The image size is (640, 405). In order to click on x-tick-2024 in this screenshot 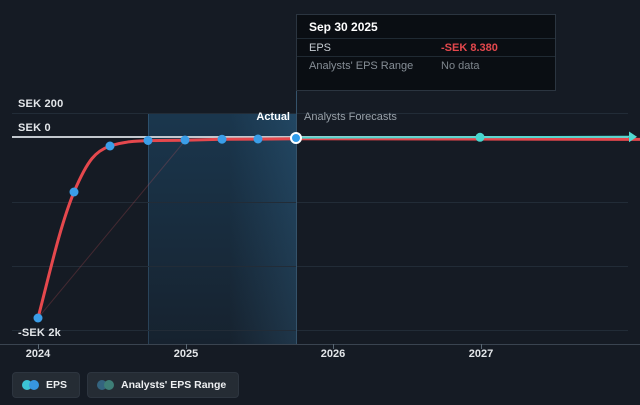, I will do `click(38, 346)`.